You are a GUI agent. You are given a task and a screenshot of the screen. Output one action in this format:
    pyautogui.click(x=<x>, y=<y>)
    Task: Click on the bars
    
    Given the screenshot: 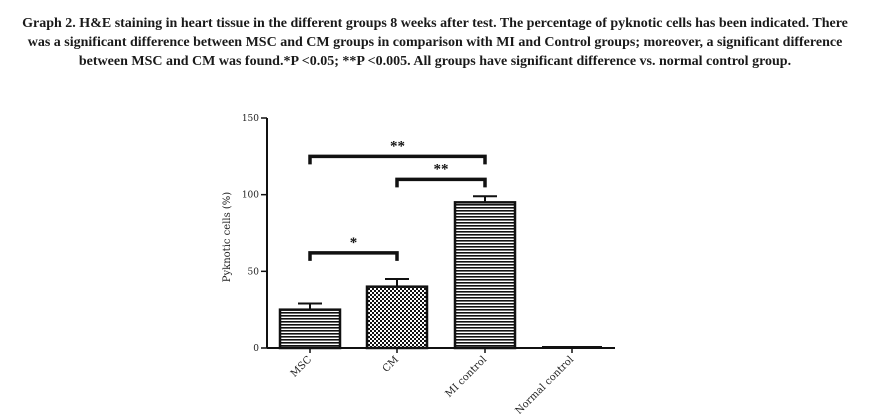 What is the action you would take?
    pyautogui.click(x=440, y=275)
    